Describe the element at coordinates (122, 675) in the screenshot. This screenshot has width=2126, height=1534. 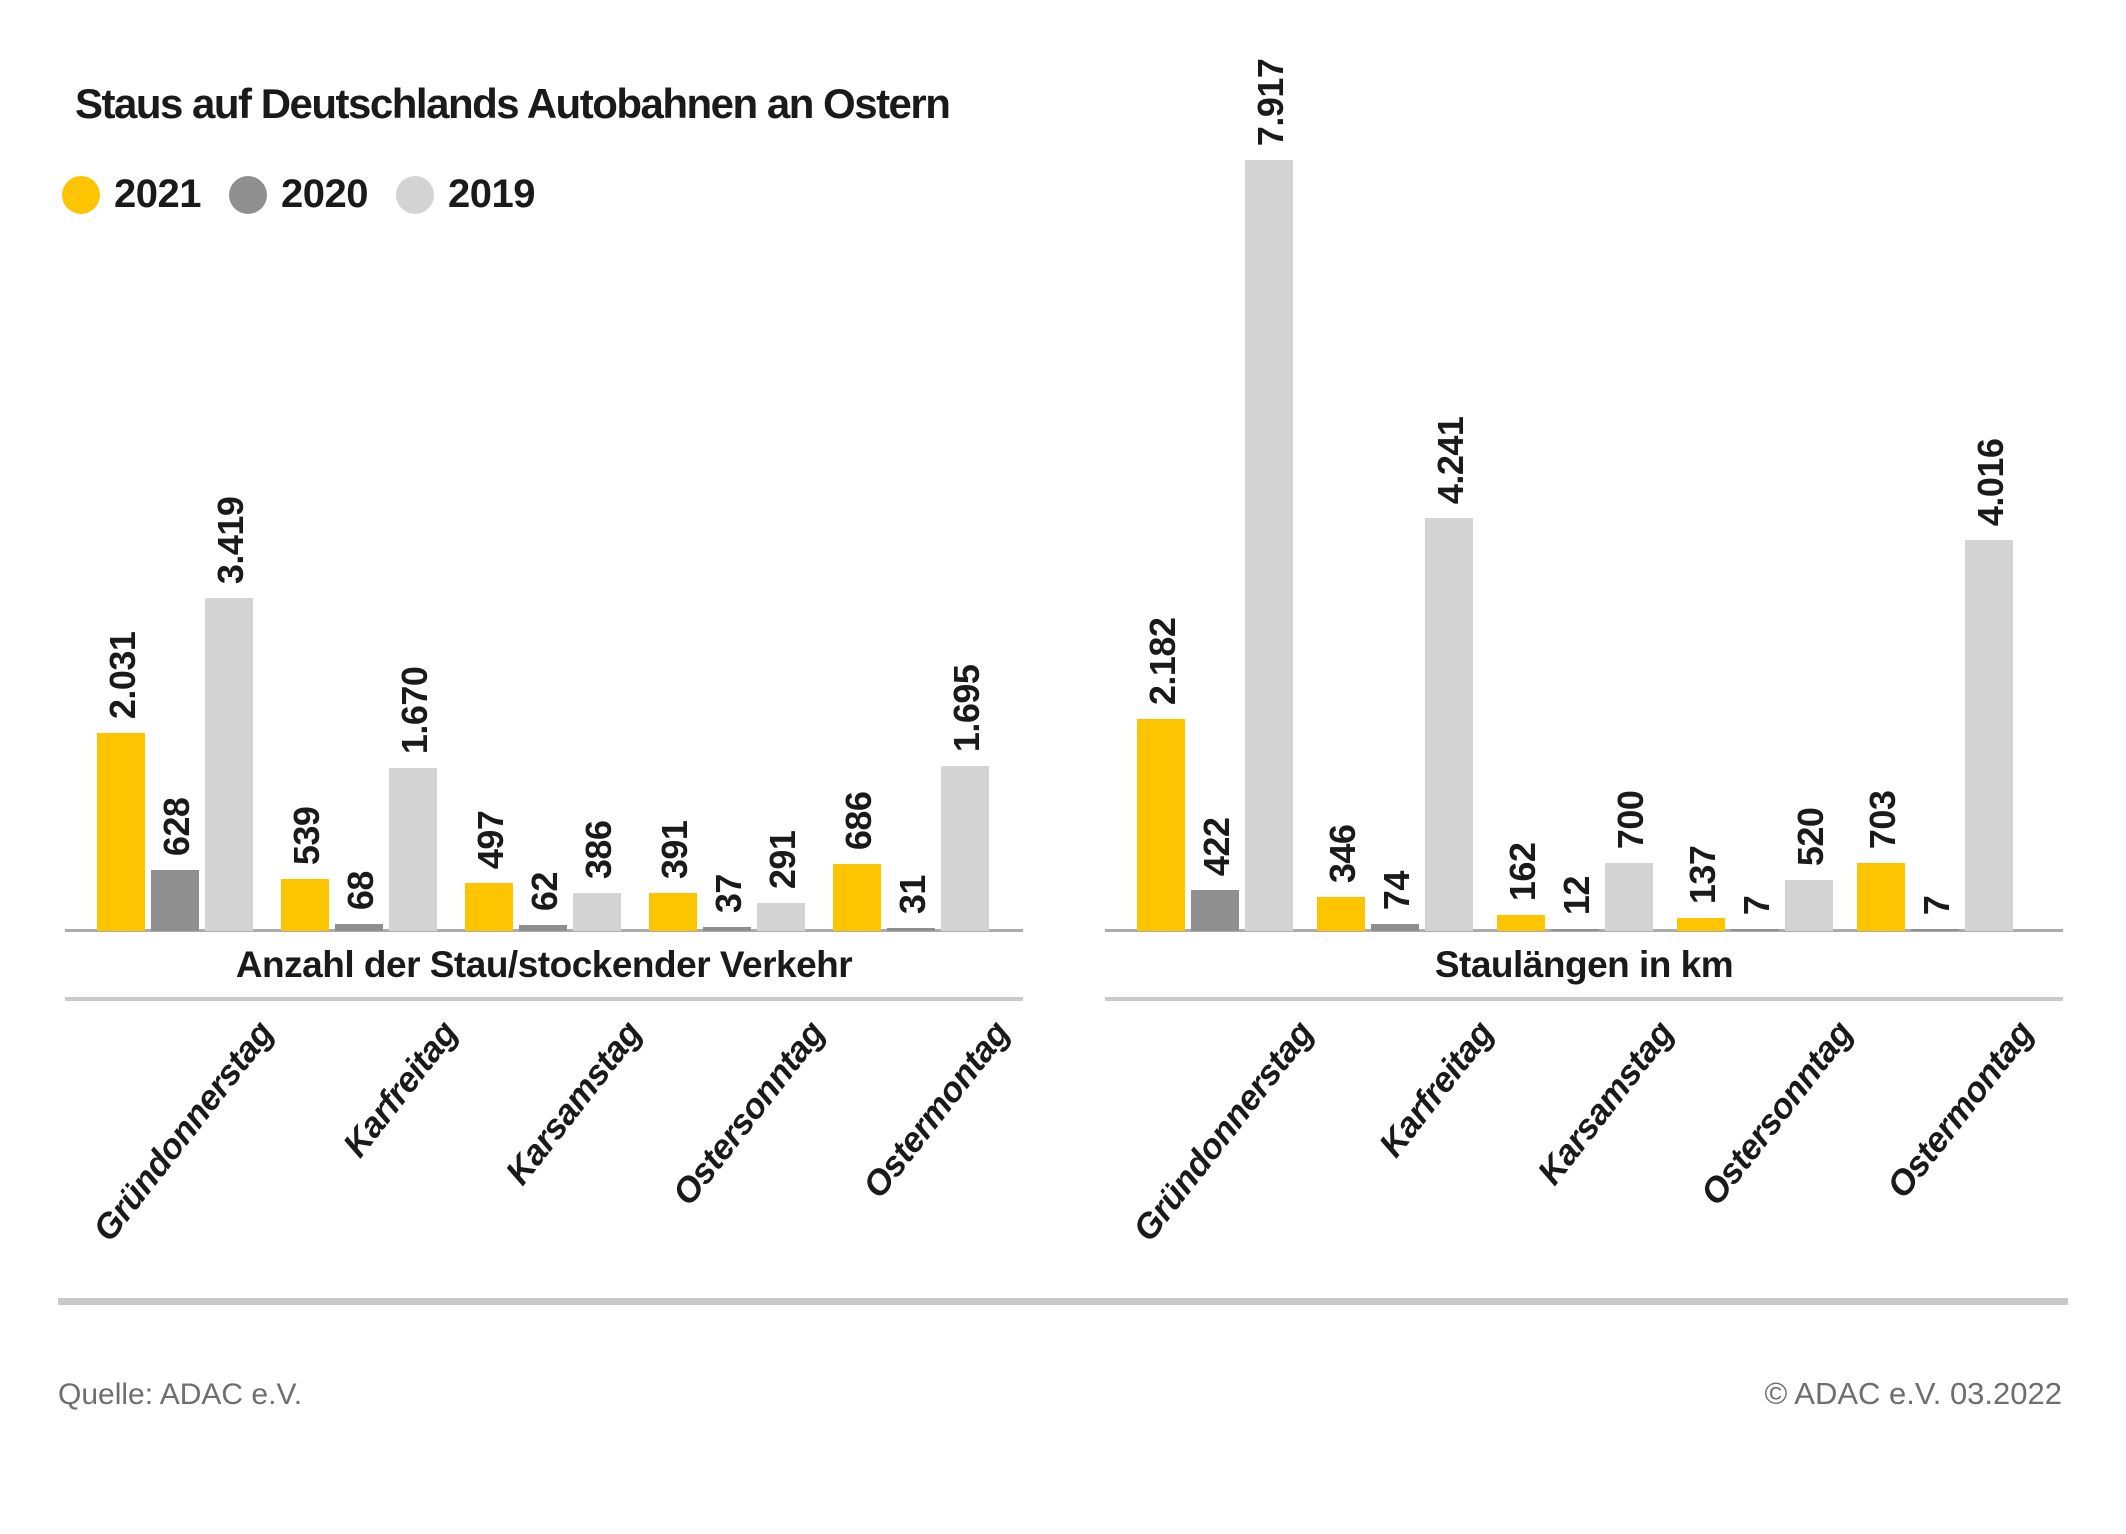
I see `bar-value-anzahl-grundonnerstag-2021: 2.031` at that location.